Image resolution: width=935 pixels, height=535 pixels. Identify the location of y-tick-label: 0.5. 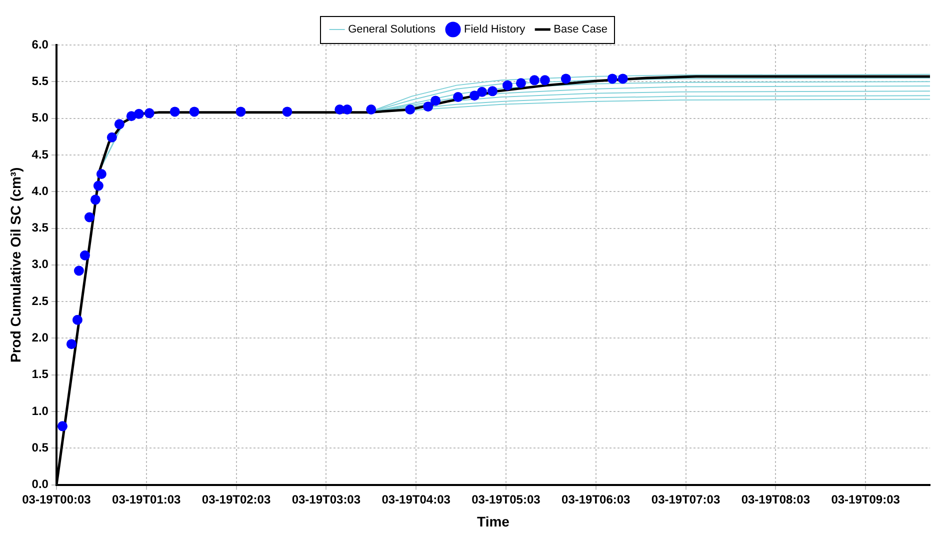
(40, 447).